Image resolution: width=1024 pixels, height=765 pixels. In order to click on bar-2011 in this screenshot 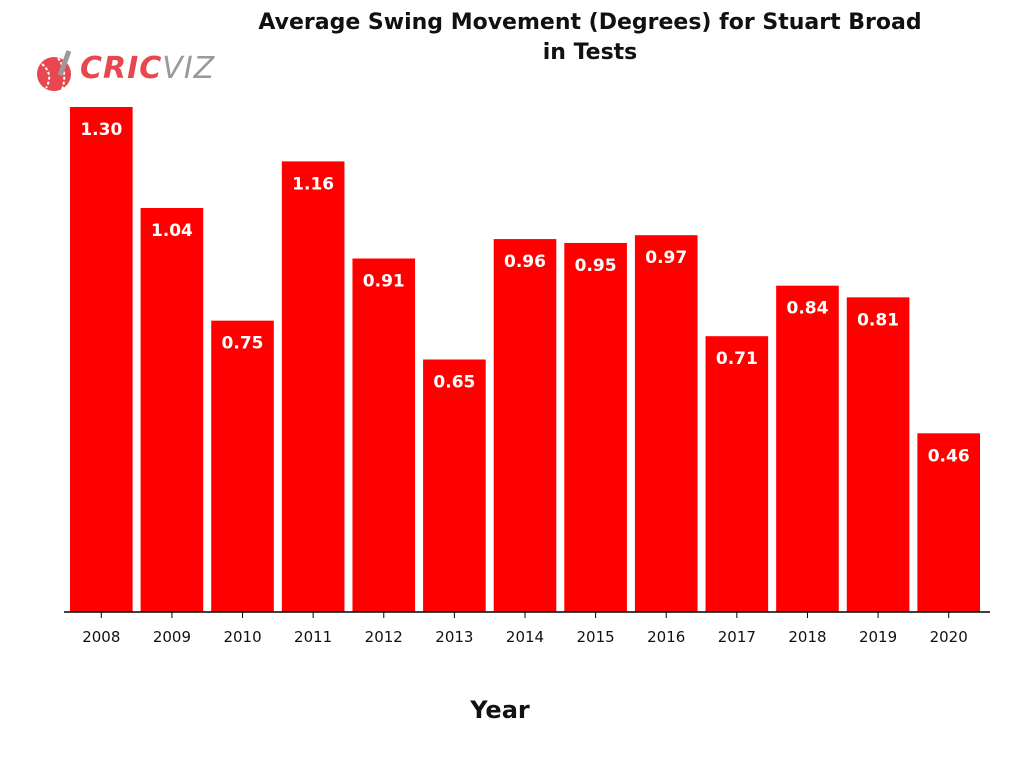, I will do `click(313, 386)`.